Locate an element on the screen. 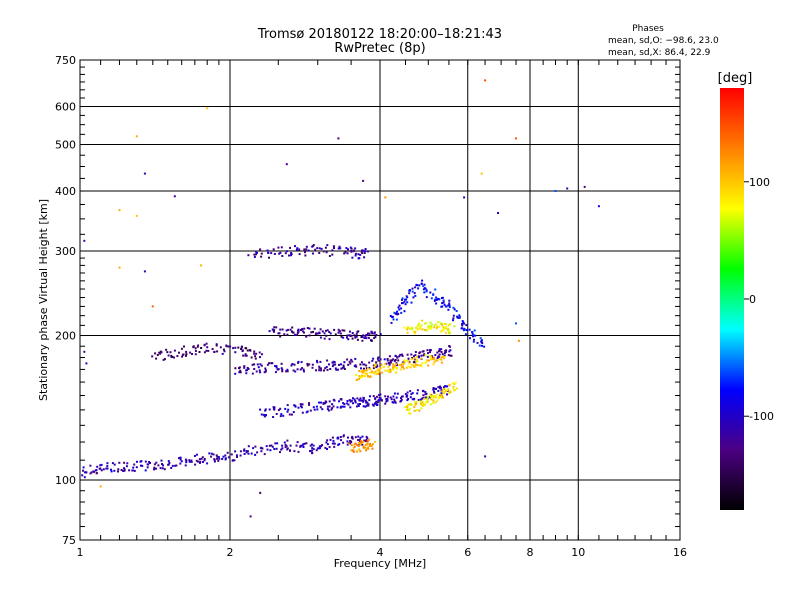 Image resolution: width=800 pixels, height=600 pixels. y-axis-label: Stationary phase Virtual Height [km] is located at coordinates (43, 300).